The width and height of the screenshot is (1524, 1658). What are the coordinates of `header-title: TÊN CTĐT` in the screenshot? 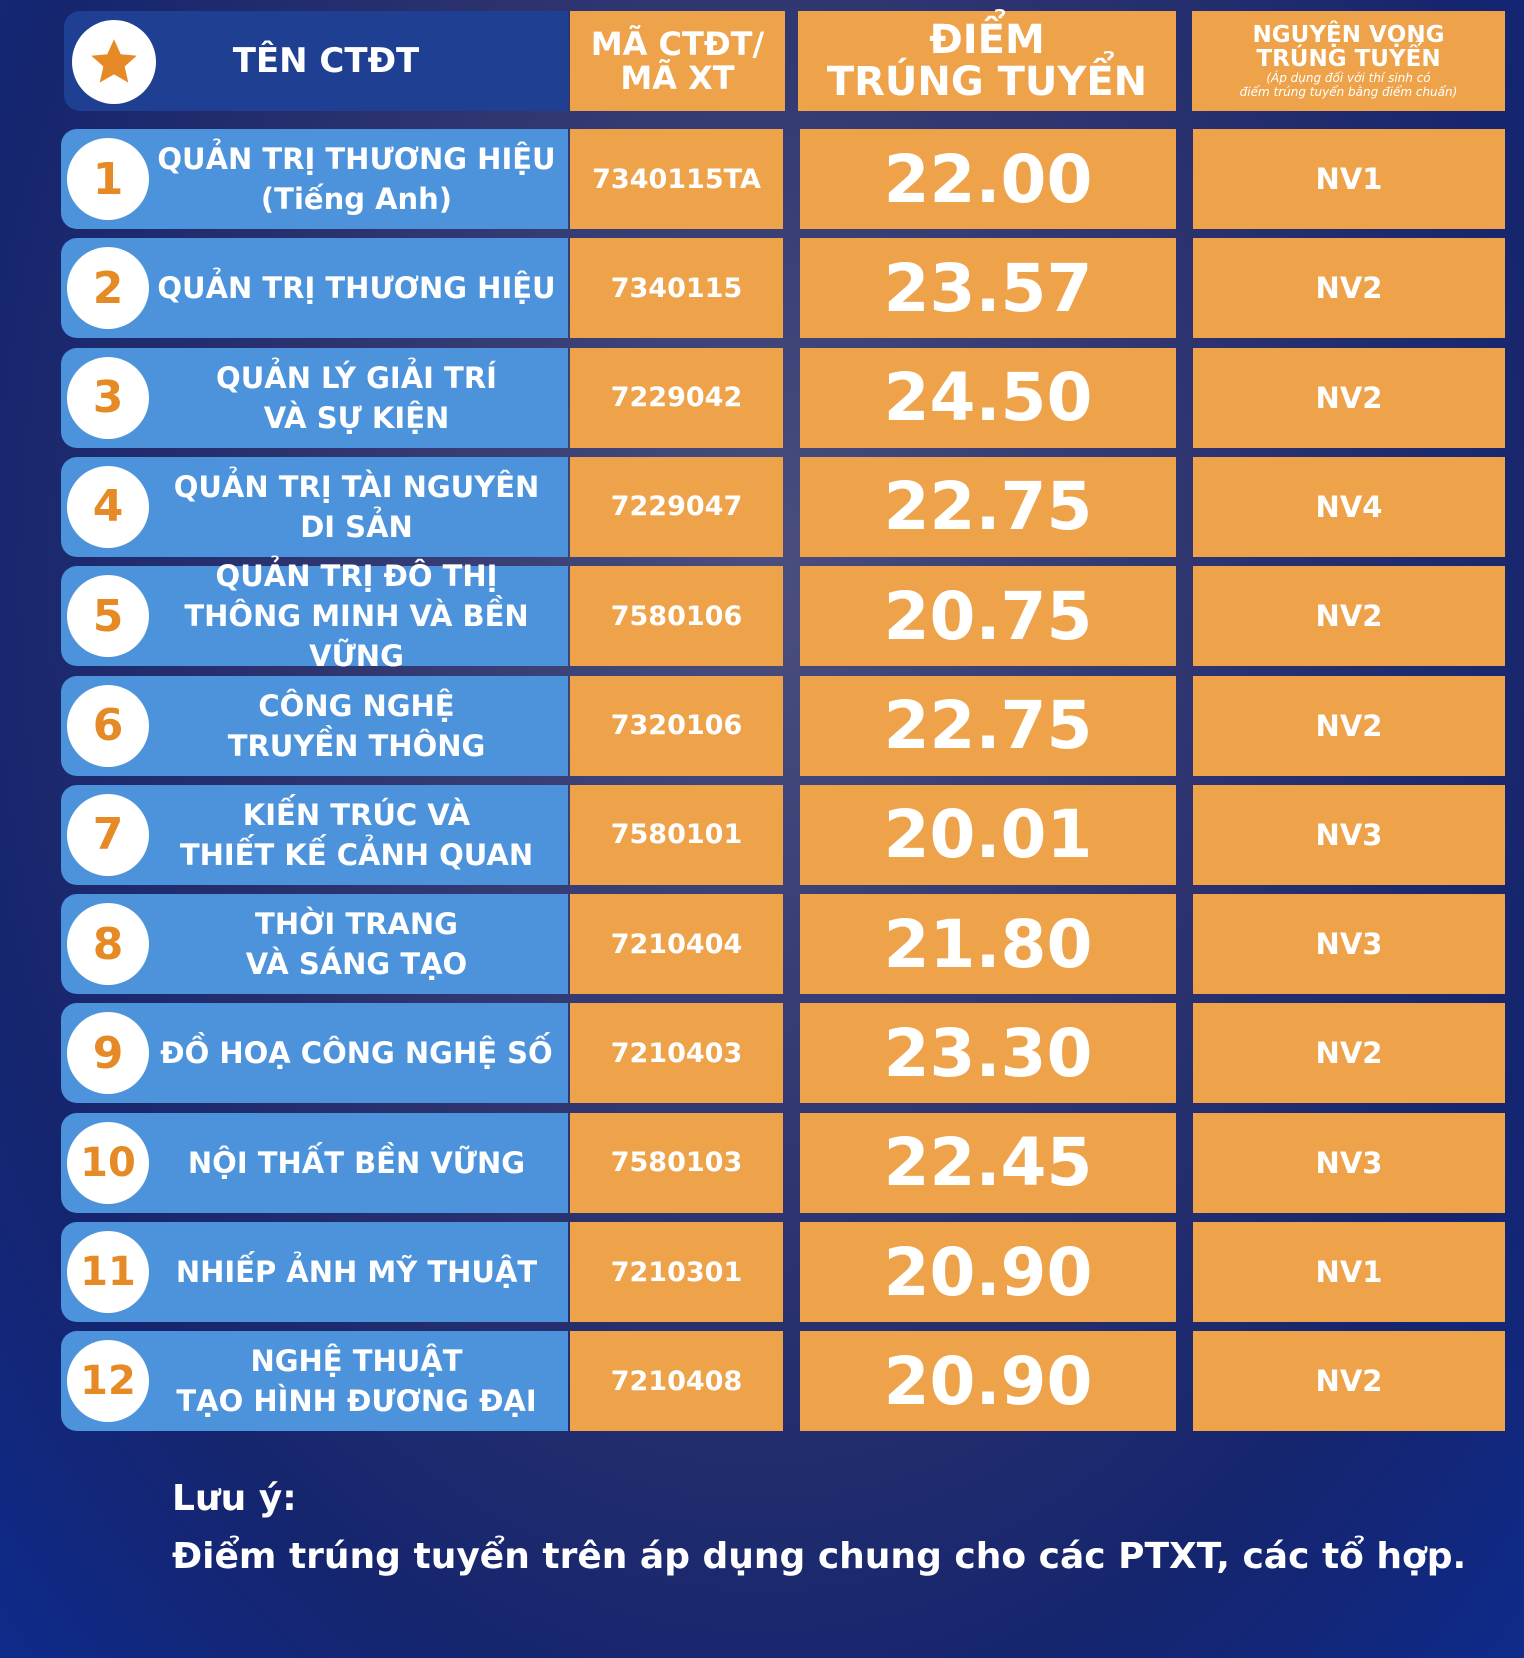 It's located at (326, 61).